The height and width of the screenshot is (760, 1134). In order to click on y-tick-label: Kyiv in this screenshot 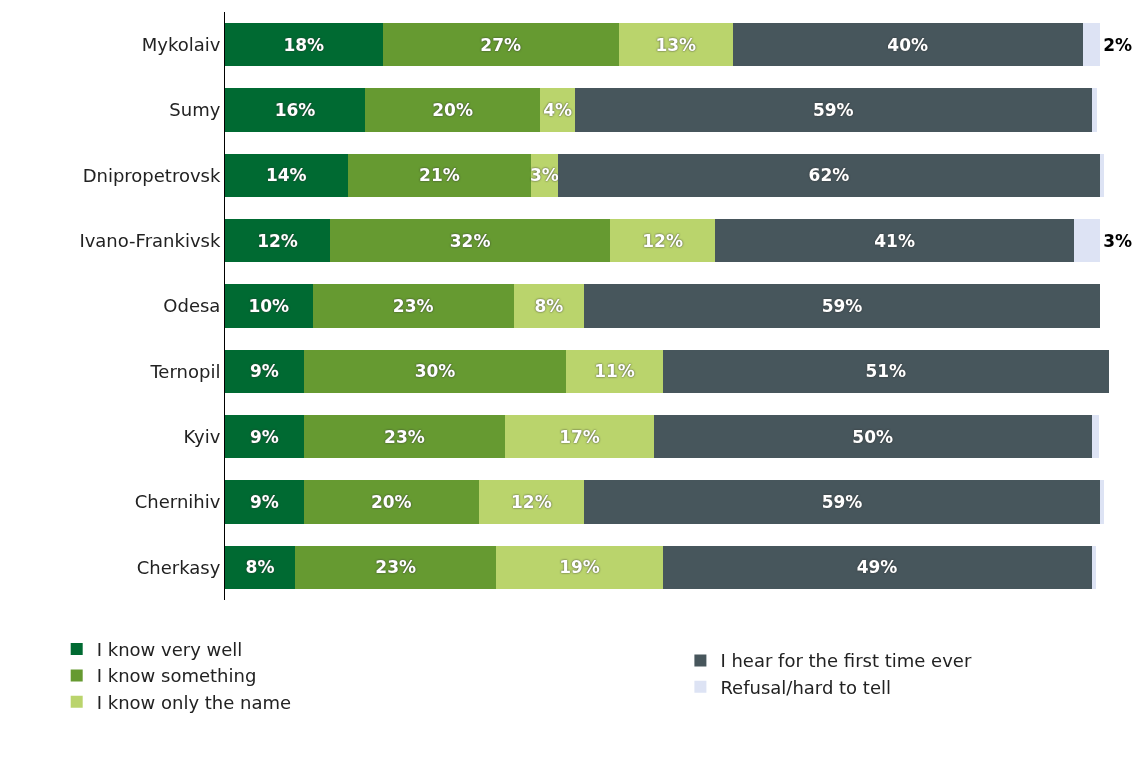, I will do `click(202, 436)`.